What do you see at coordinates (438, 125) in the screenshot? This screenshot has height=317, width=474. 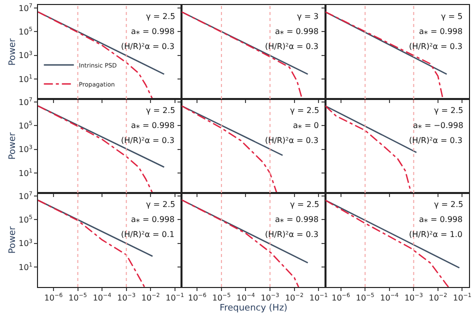 I see `annotation: a⁎ = −0.998` at bounding box center [438, 125].